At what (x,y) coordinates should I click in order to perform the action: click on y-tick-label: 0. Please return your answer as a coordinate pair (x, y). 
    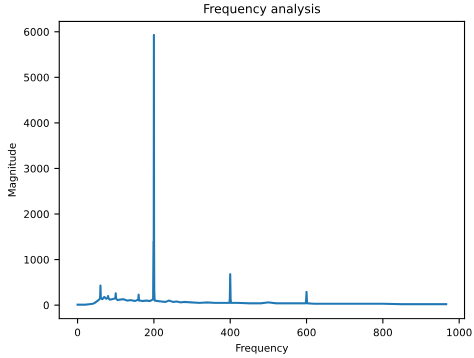
    Looking at the image, I should click on (46, 305).